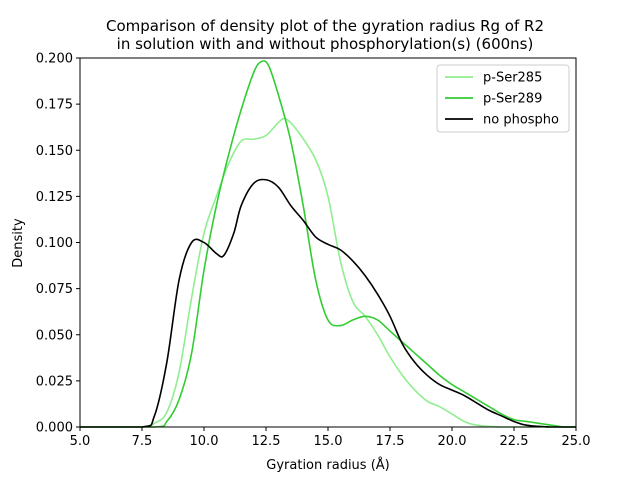 The height and width of the screenshot is (480, 640). I want to click on x-tick-label: 5.0, so click(80, 441).